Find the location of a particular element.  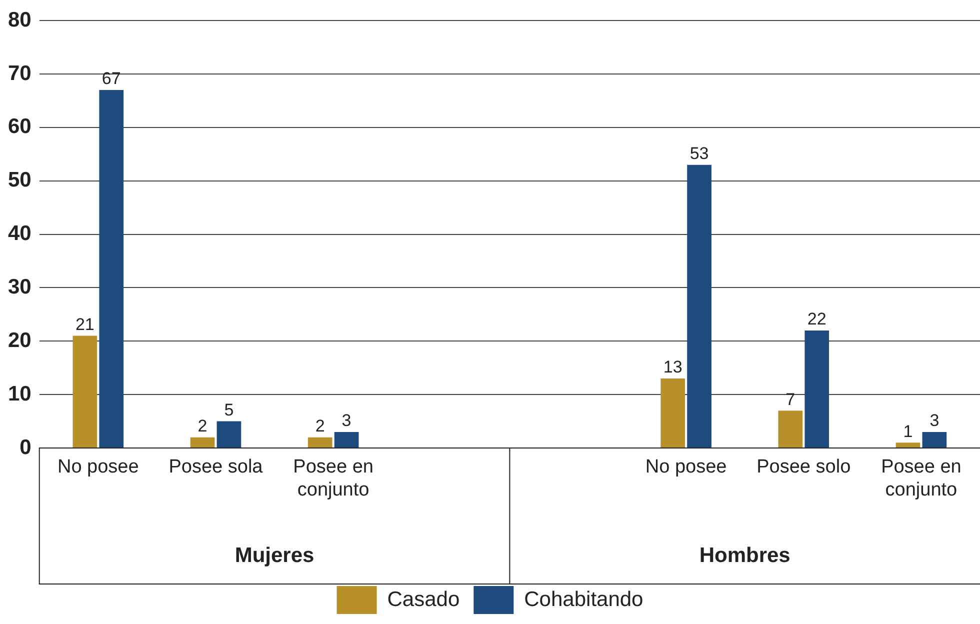

y-tick-label: 60 is located at coordinates (20, 126).